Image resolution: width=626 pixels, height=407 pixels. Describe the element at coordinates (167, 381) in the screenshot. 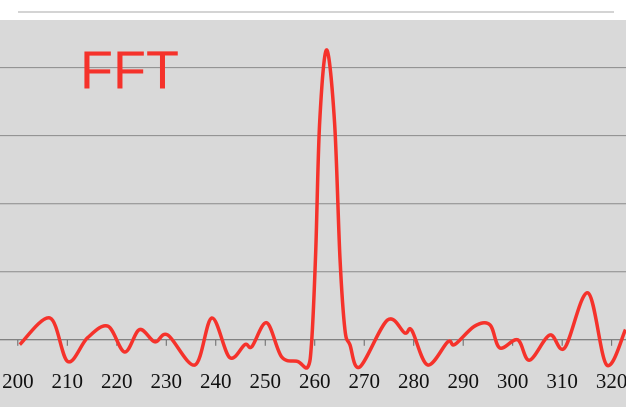

I see `x-tick-label: 230` at that location.